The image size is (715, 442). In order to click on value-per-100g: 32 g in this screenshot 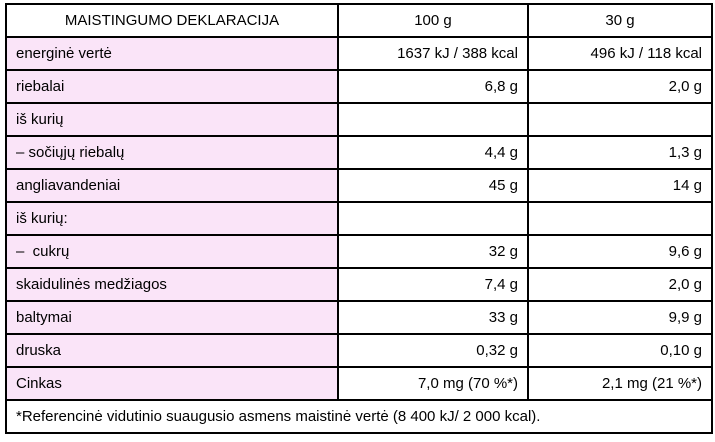, I will do `click(433, 251)`.